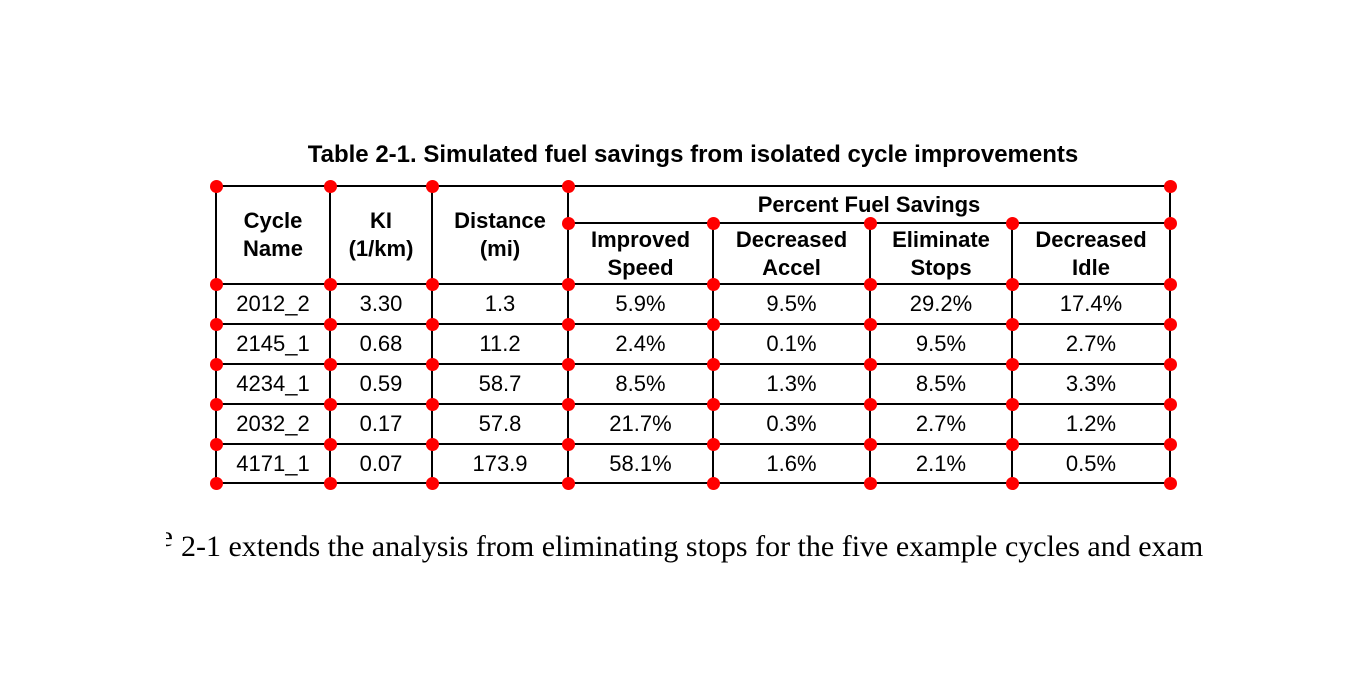  Describe the element at coordinates (791, 463) in the screenshot. I see `table-cell: 1.6%` at that location.